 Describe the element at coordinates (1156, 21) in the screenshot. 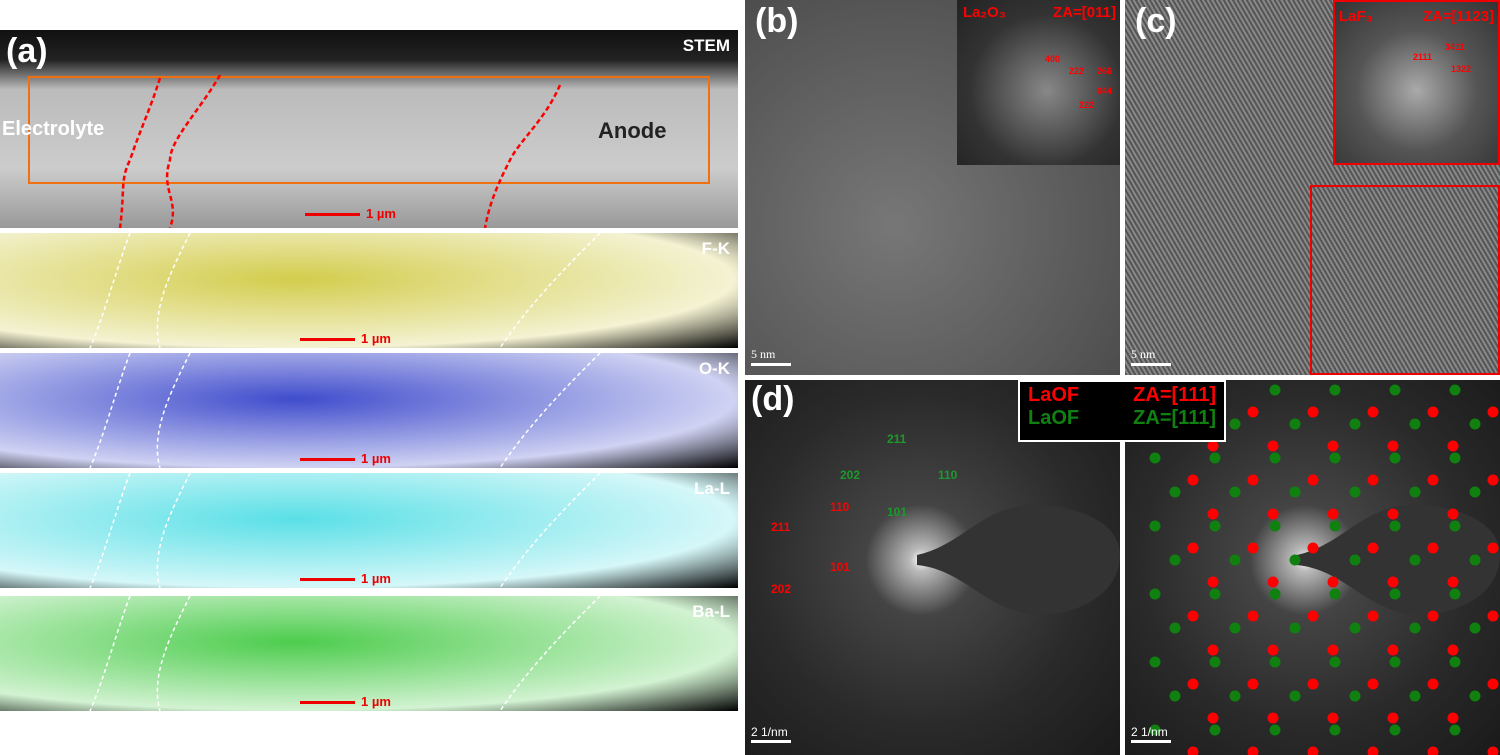

I see `panel-label-c: (c)` at that location.